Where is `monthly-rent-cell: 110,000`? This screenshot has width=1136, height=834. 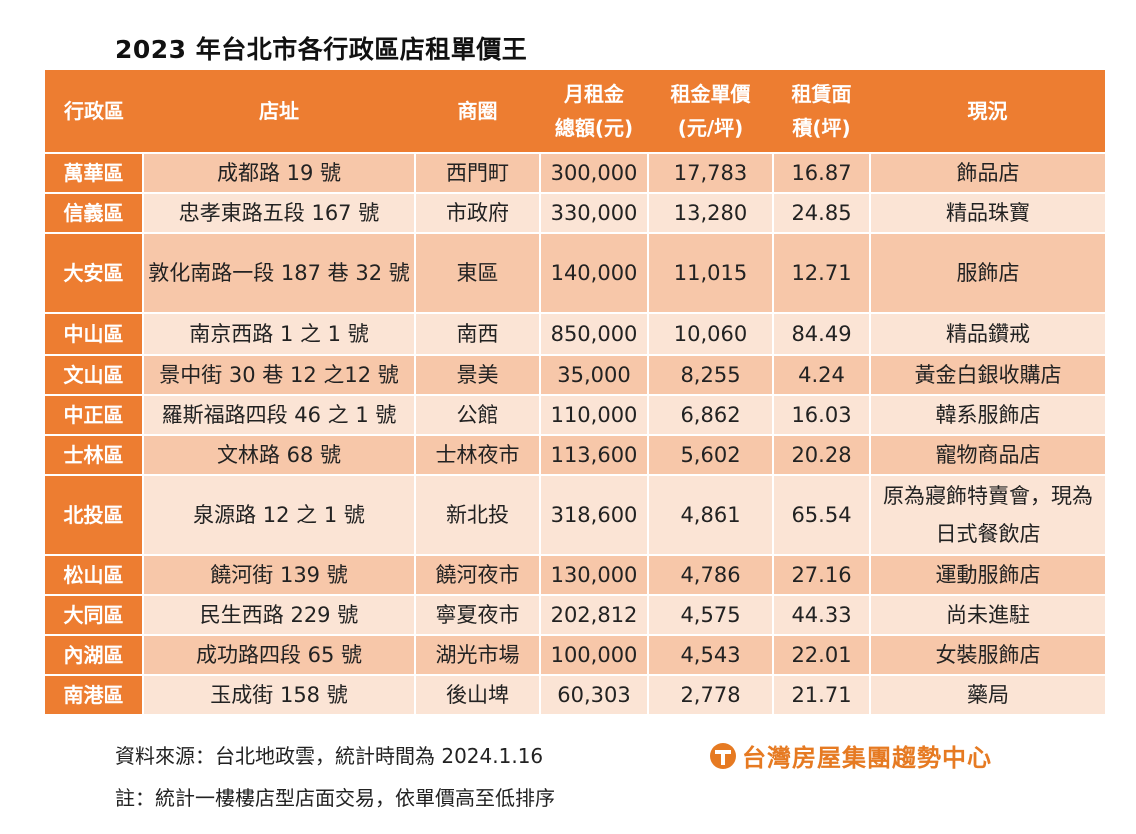 monthly-rent-cell: 110,000 is located at coordinates (593, 414).